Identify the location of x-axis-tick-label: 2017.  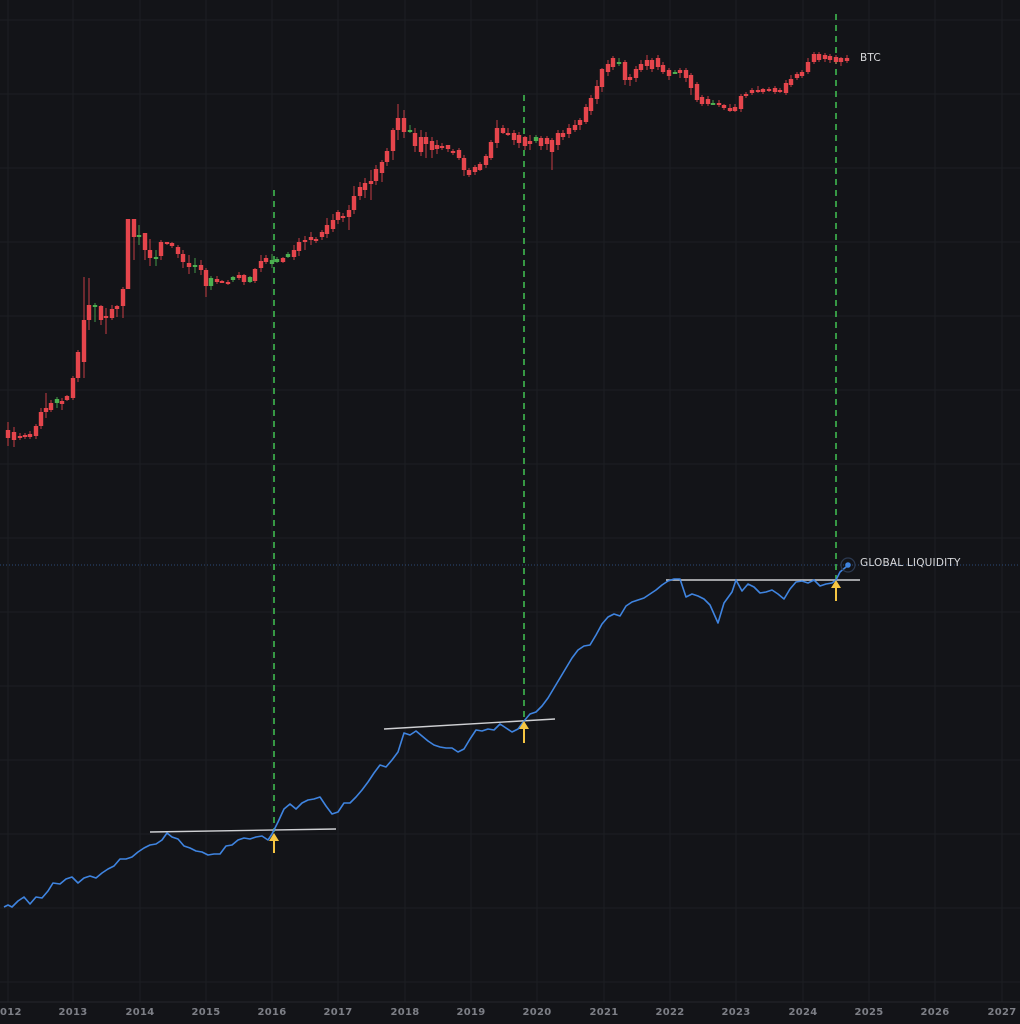
(338, 1012).